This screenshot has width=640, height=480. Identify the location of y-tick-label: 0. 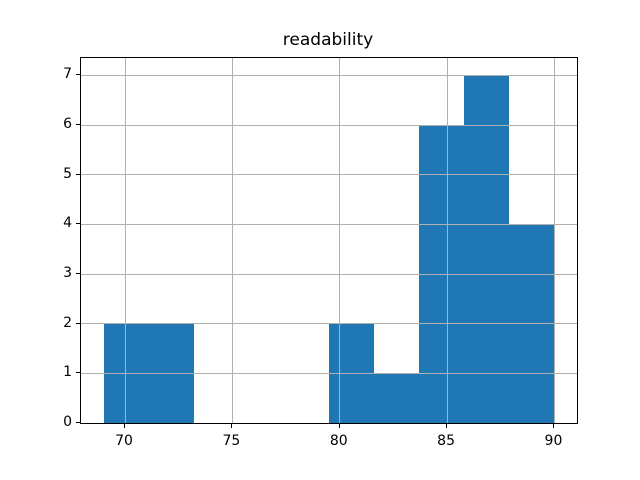
(67, 422).